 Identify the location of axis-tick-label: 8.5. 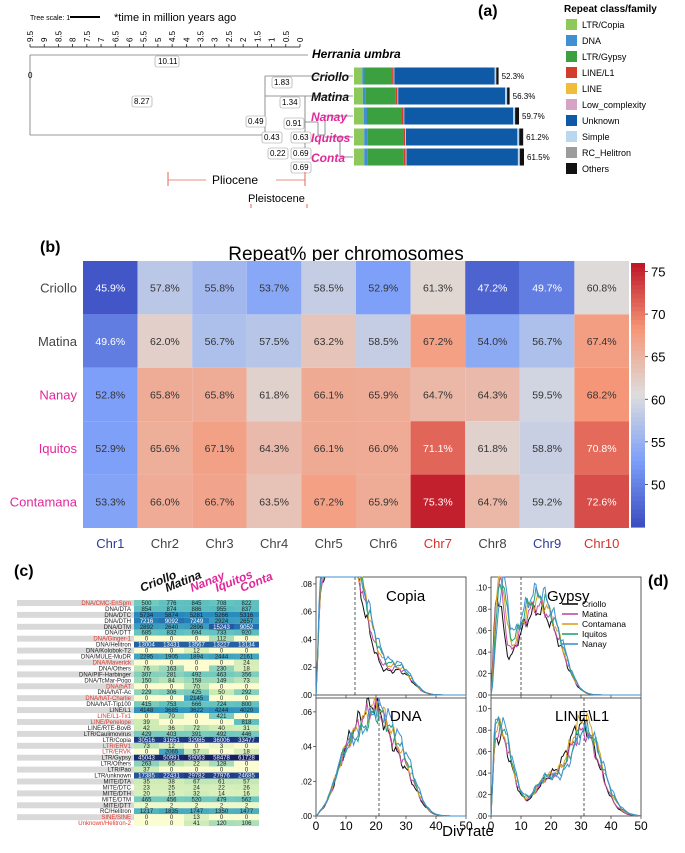
(58, 36).